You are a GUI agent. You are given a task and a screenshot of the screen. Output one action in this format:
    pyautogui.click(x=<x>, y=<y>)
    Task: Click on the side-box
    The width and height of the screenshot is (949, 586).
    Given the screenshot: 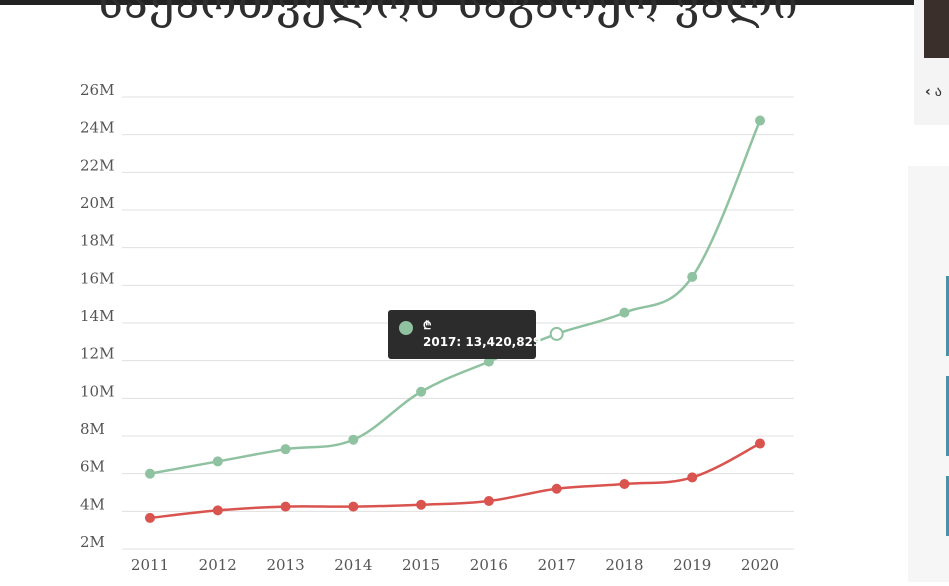 What is the action you would take?
    pyautogui.click(x=928, y=374)
    